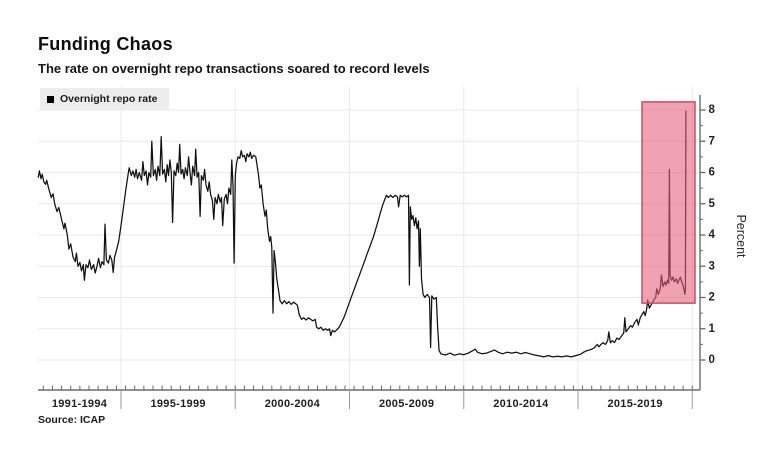  Describe the element at coordinates (634, 404) in the screenshot. I see `x-axis-label: 2015-2019` at that location.